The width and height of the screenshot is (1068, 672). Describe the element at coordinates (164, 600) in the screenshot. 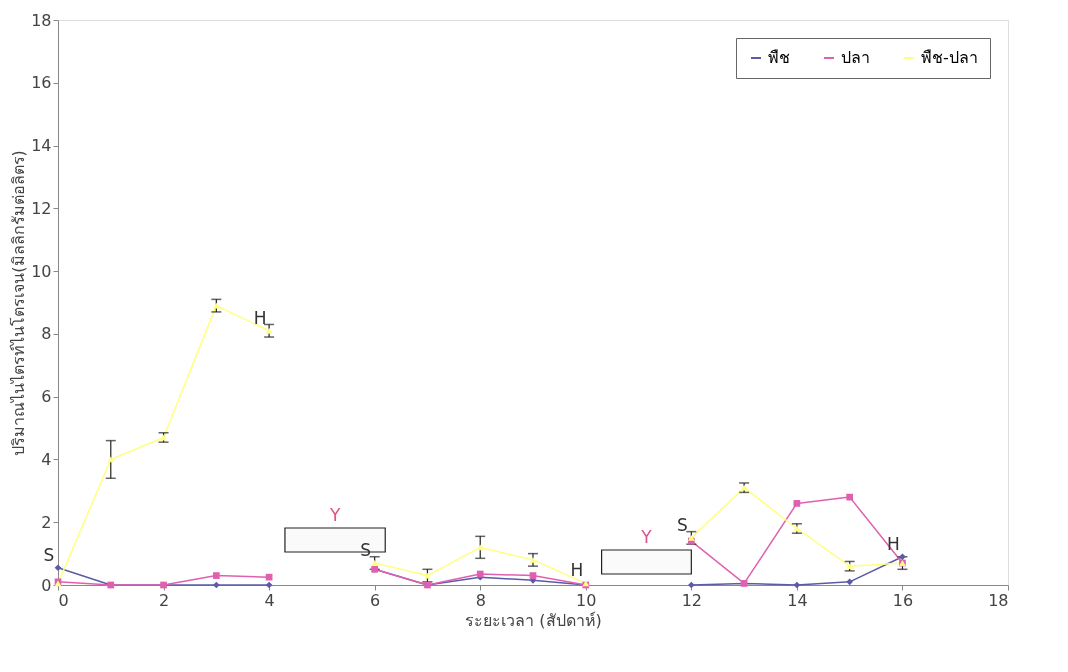

I see `x-tick-label: 2` at that location.